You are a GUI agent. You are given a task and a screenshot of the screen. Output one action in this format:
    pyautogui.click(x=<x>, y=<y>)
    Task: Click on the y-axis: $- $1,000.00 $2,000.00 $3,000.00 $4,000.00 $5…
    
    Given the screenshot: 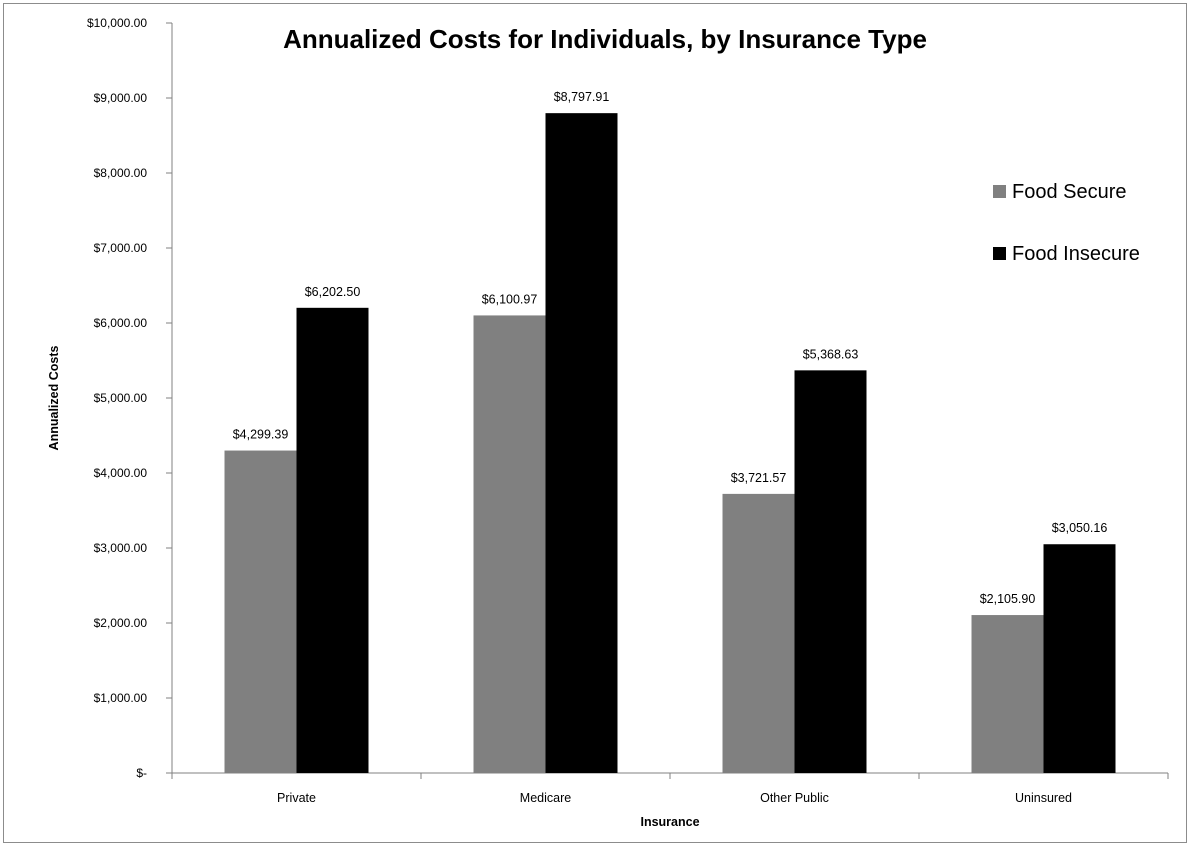 What is the action you would take?
    pyautogui.click(x=130, y=398)
    